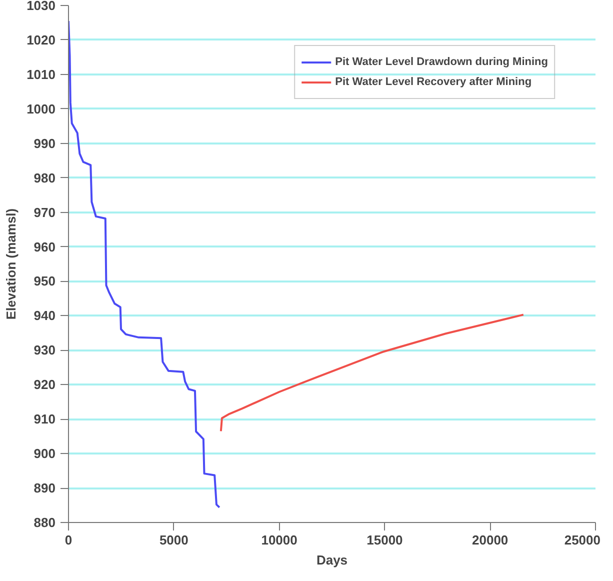 The image size is (613, 581). What do you see at coordinates (41, 74) in the screenshot?
I see `y-tick-label: 1010` at bounding box center [41, 74].